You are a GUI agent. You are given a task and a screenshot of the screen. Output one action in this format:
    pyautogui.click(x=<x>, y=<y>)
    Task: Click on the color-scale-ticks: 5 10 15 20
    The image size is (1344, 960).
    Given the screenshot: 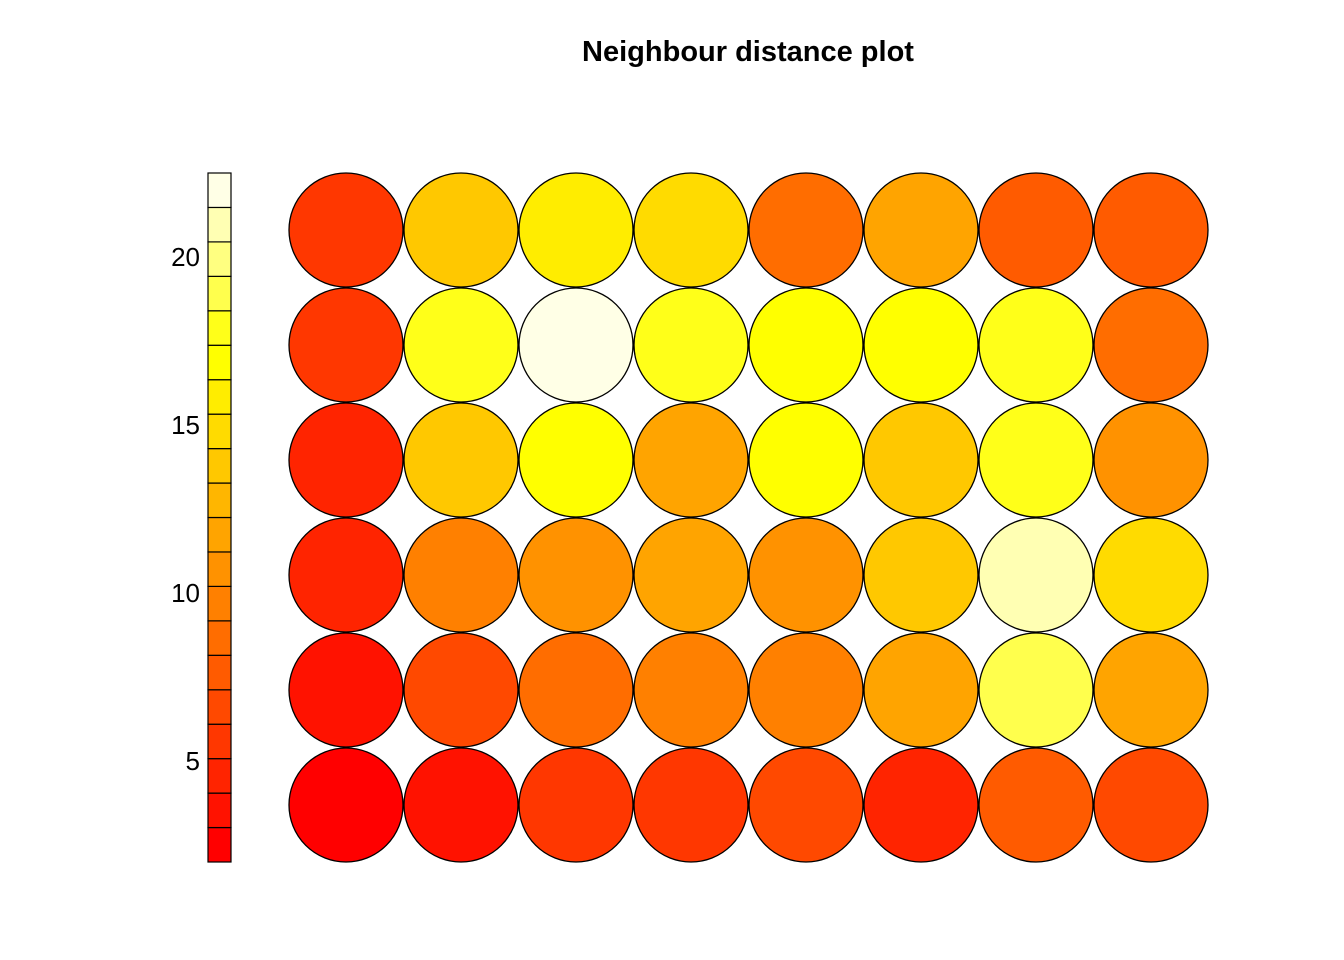 What is the action you would take?
    pyautogui.click(x=185, y=509)
    